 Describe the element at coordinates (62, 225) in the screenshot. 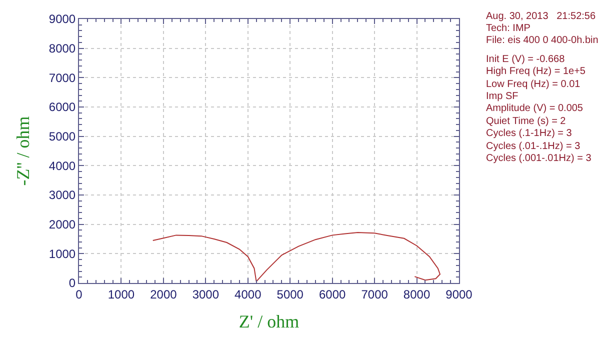

I see `y-tick-label: 2000` at that location.